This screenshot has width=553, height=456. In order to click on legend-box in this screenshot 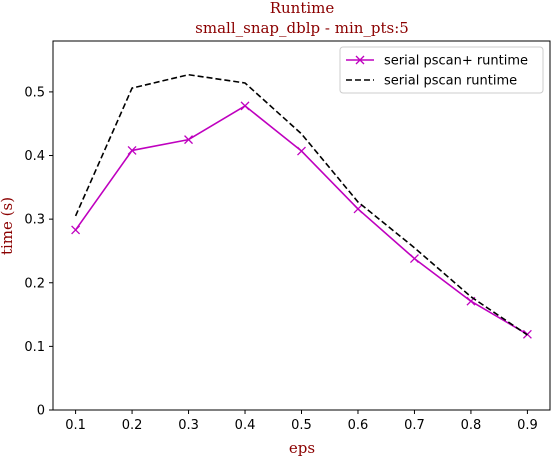, I will do `click(441, 70)`.